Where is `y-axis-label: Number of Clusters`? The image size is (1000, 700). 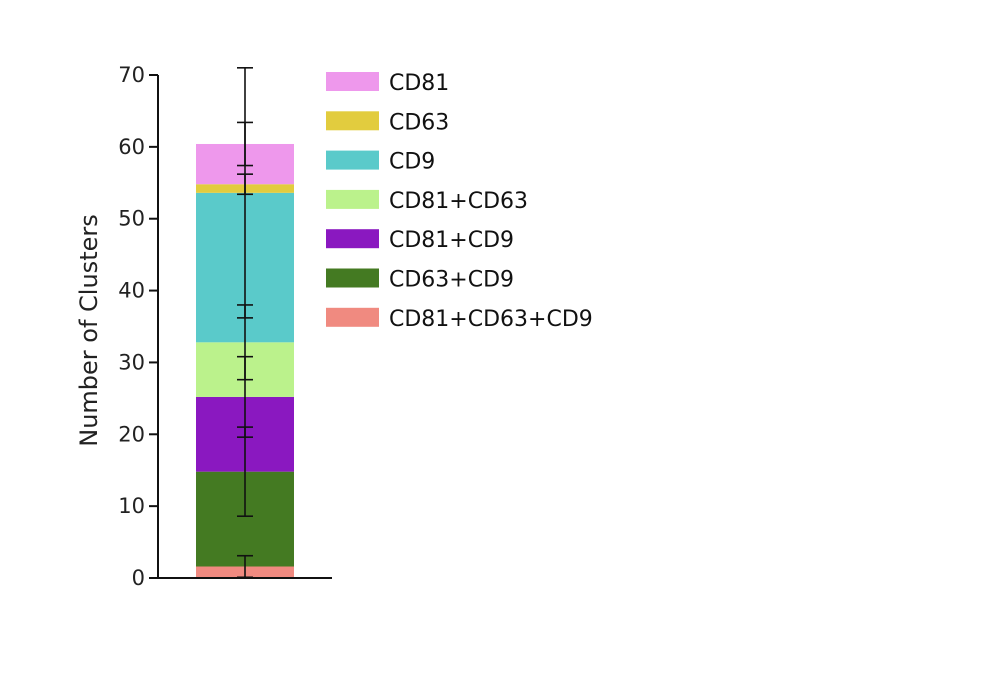 y-axis-label: Number of Clusters is located at coordinates (89, 330).